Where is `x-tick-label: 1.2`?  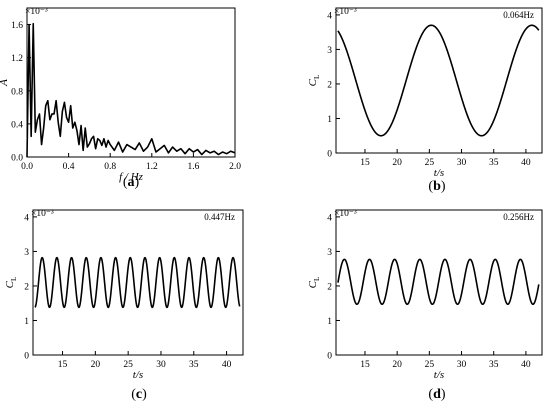 x-tick-label: 1.2 is located at coordinates (152, 167).